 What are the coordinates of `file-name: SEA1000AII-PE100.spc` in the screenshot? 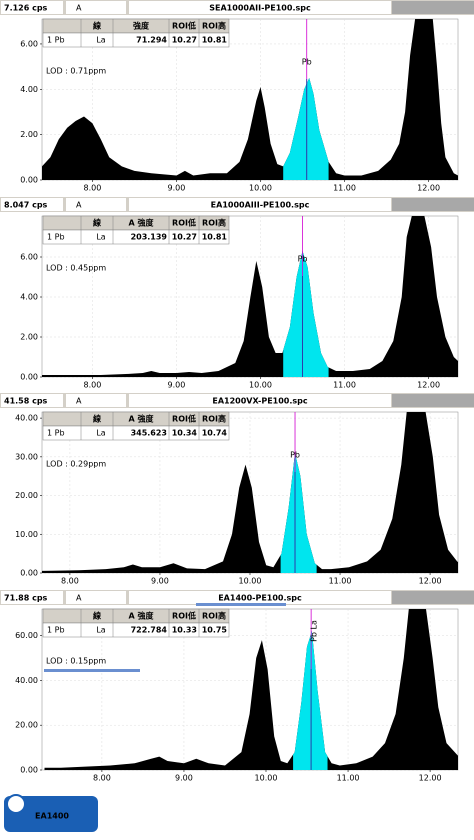 It's located at (260, 8).